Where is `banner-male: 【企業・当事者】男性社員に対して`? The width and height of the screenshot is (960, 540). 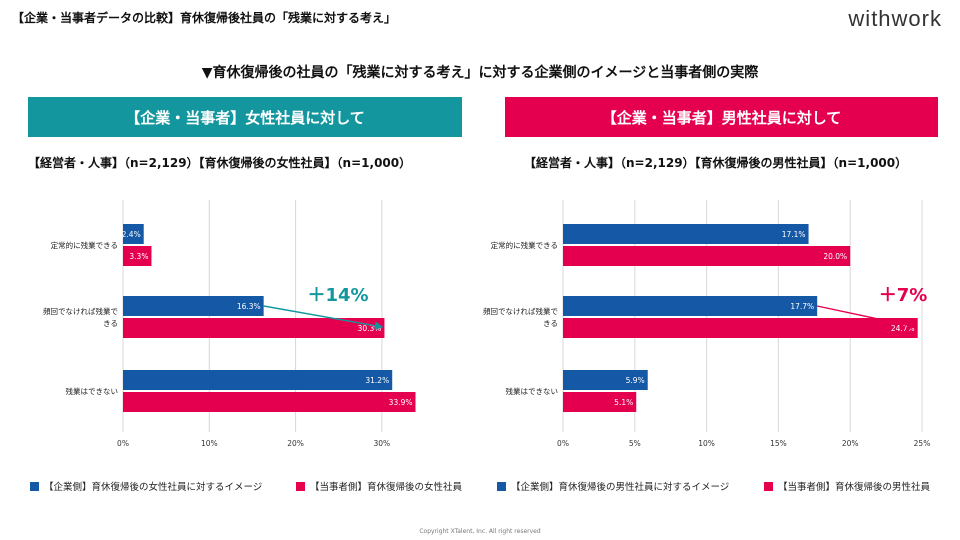 banner-male: 【企業・当事者】男性社員に対して is located at coordinates (721, 117).